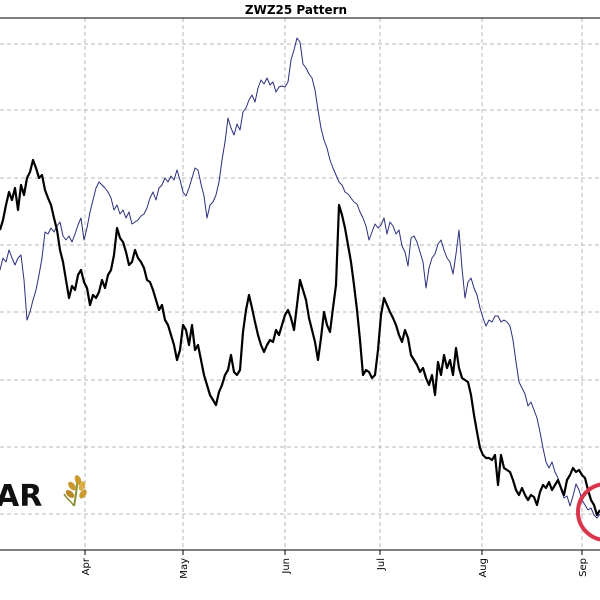 Image resolution: width=600 pixels, height=600 pixels. I want to click on highlight-circle-icon, so click(588, 512).